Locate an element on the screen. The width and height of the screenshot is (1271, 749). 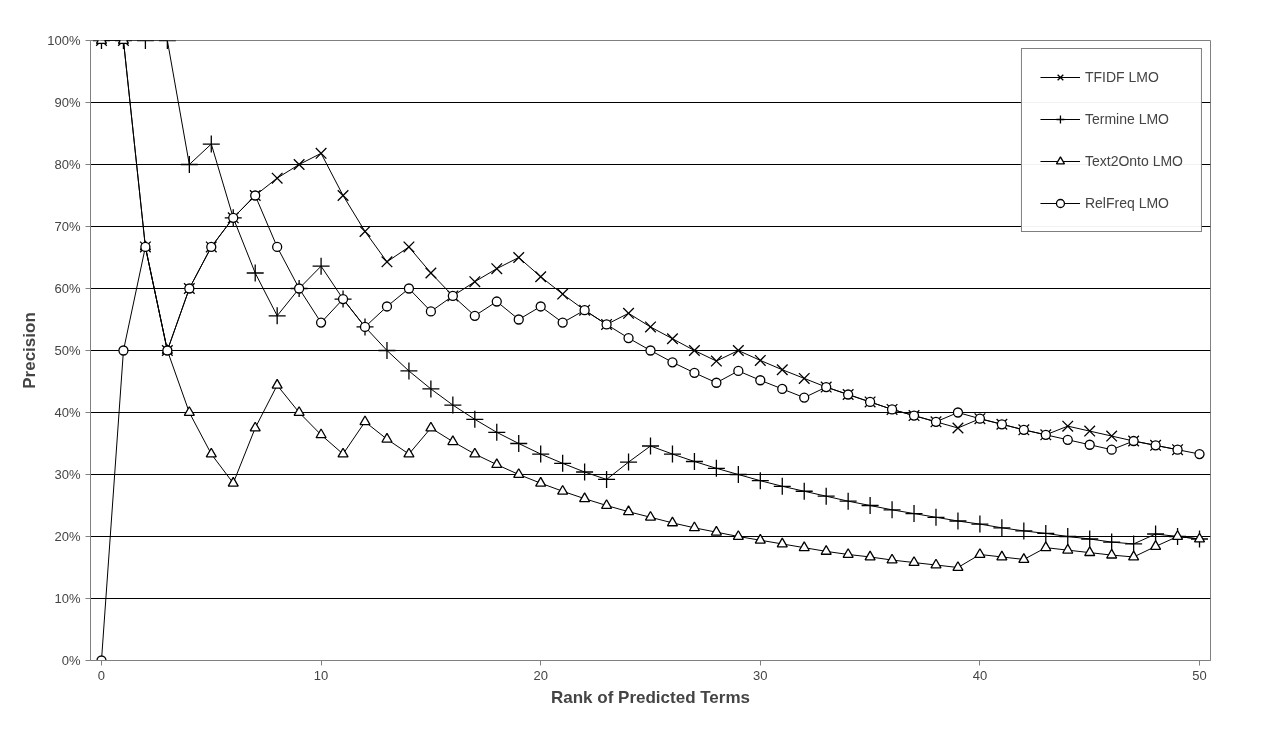
x-tick-label: 50 is located at coordinates (1199, 675).